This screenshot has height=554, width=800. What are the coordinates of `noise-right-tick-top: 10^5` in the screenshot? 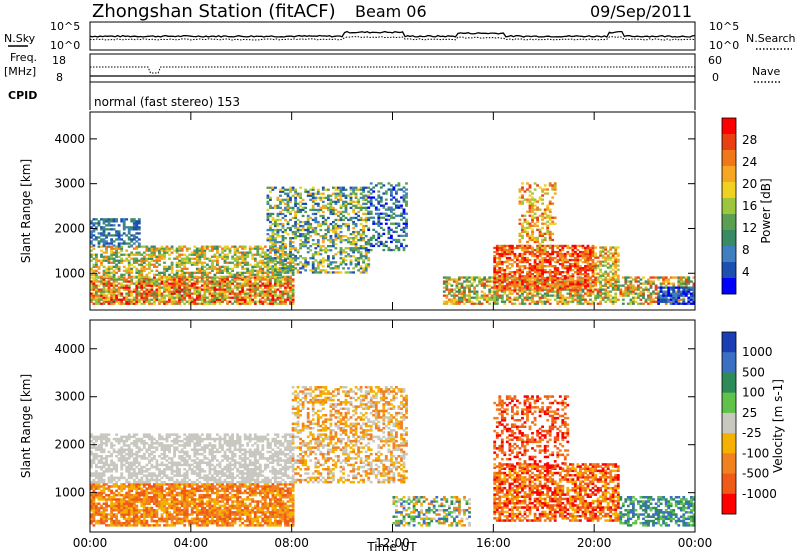 It's located at (724, 26).